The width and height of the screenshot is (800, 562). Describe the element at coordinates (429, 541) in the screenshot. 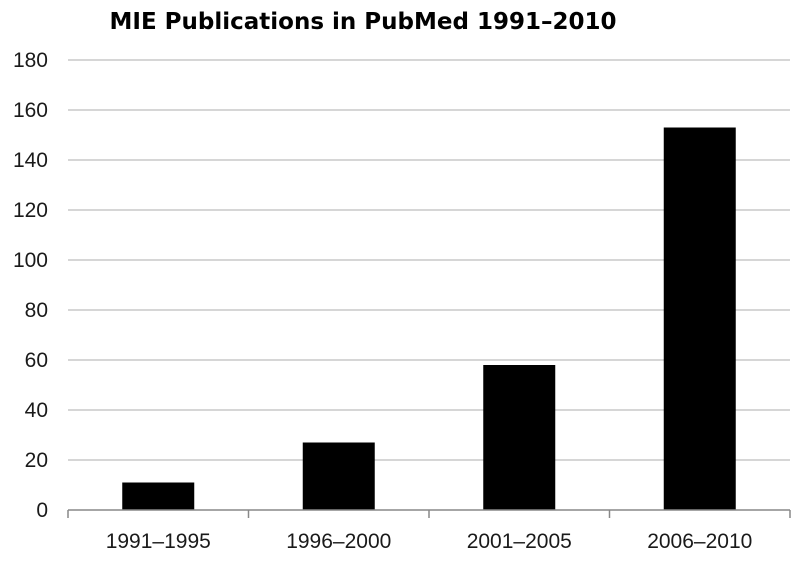

I see `x-axis-ticks: 1991–1995 1996–2000 2001–2005 2006–2010` at that location.